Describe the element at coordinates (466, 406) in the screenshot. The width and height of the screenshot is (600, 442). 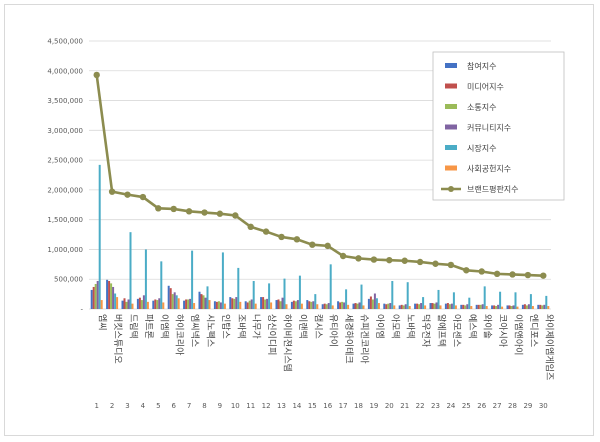
I see `x-rank-label: 25` at that location.